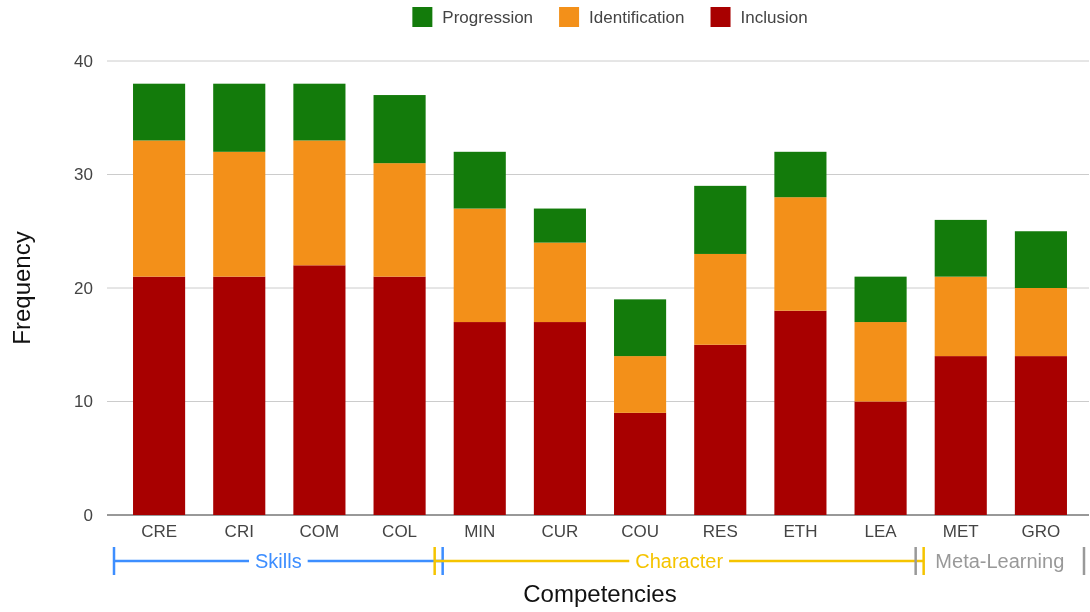  Describe the element at coordinates (400, 532) in the screenshot. I see `x-tick-label: COL` at that location.